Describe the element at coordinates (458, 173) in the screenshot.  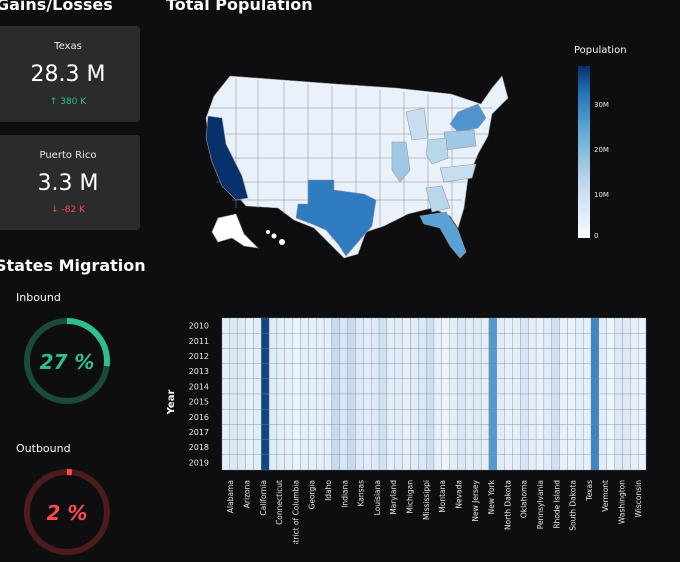
I see `state-north-carolina` at that location.